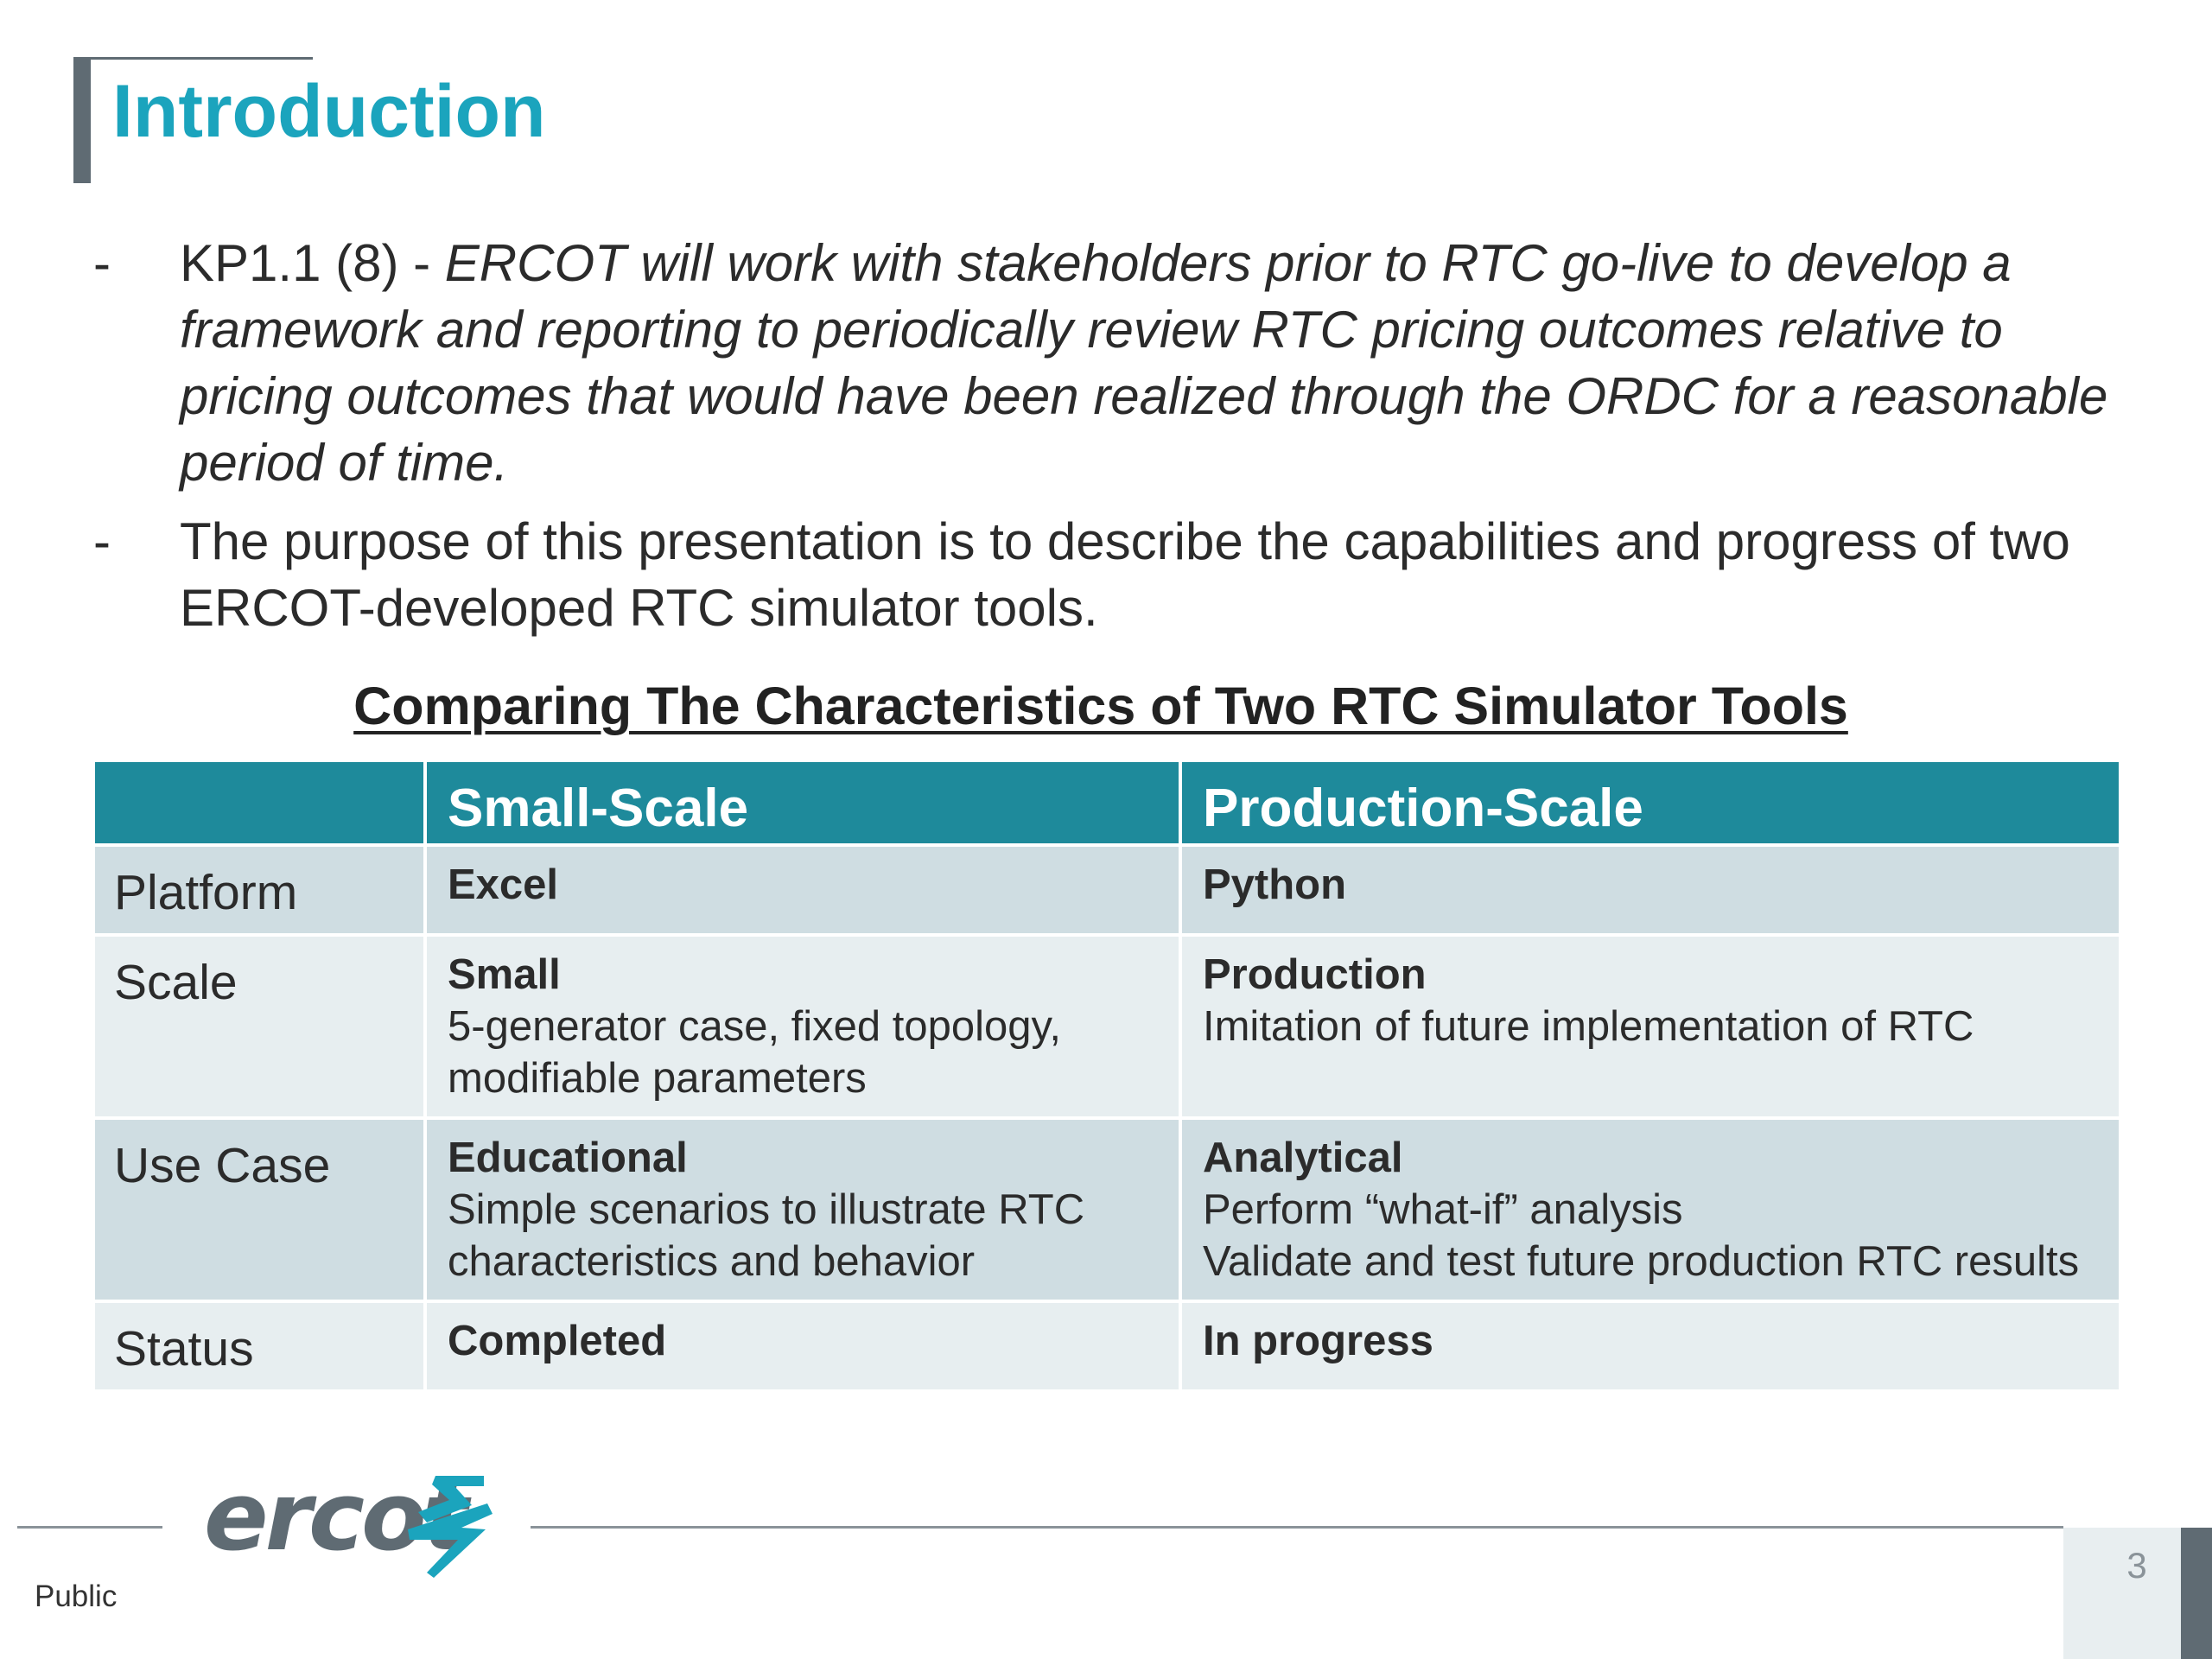 This screenshot has height=1659, width=2212. Describe the element at coordinates (712, 1261) in the screenshot. I see `cell-detail-line: characteristics and behavior` at that location.